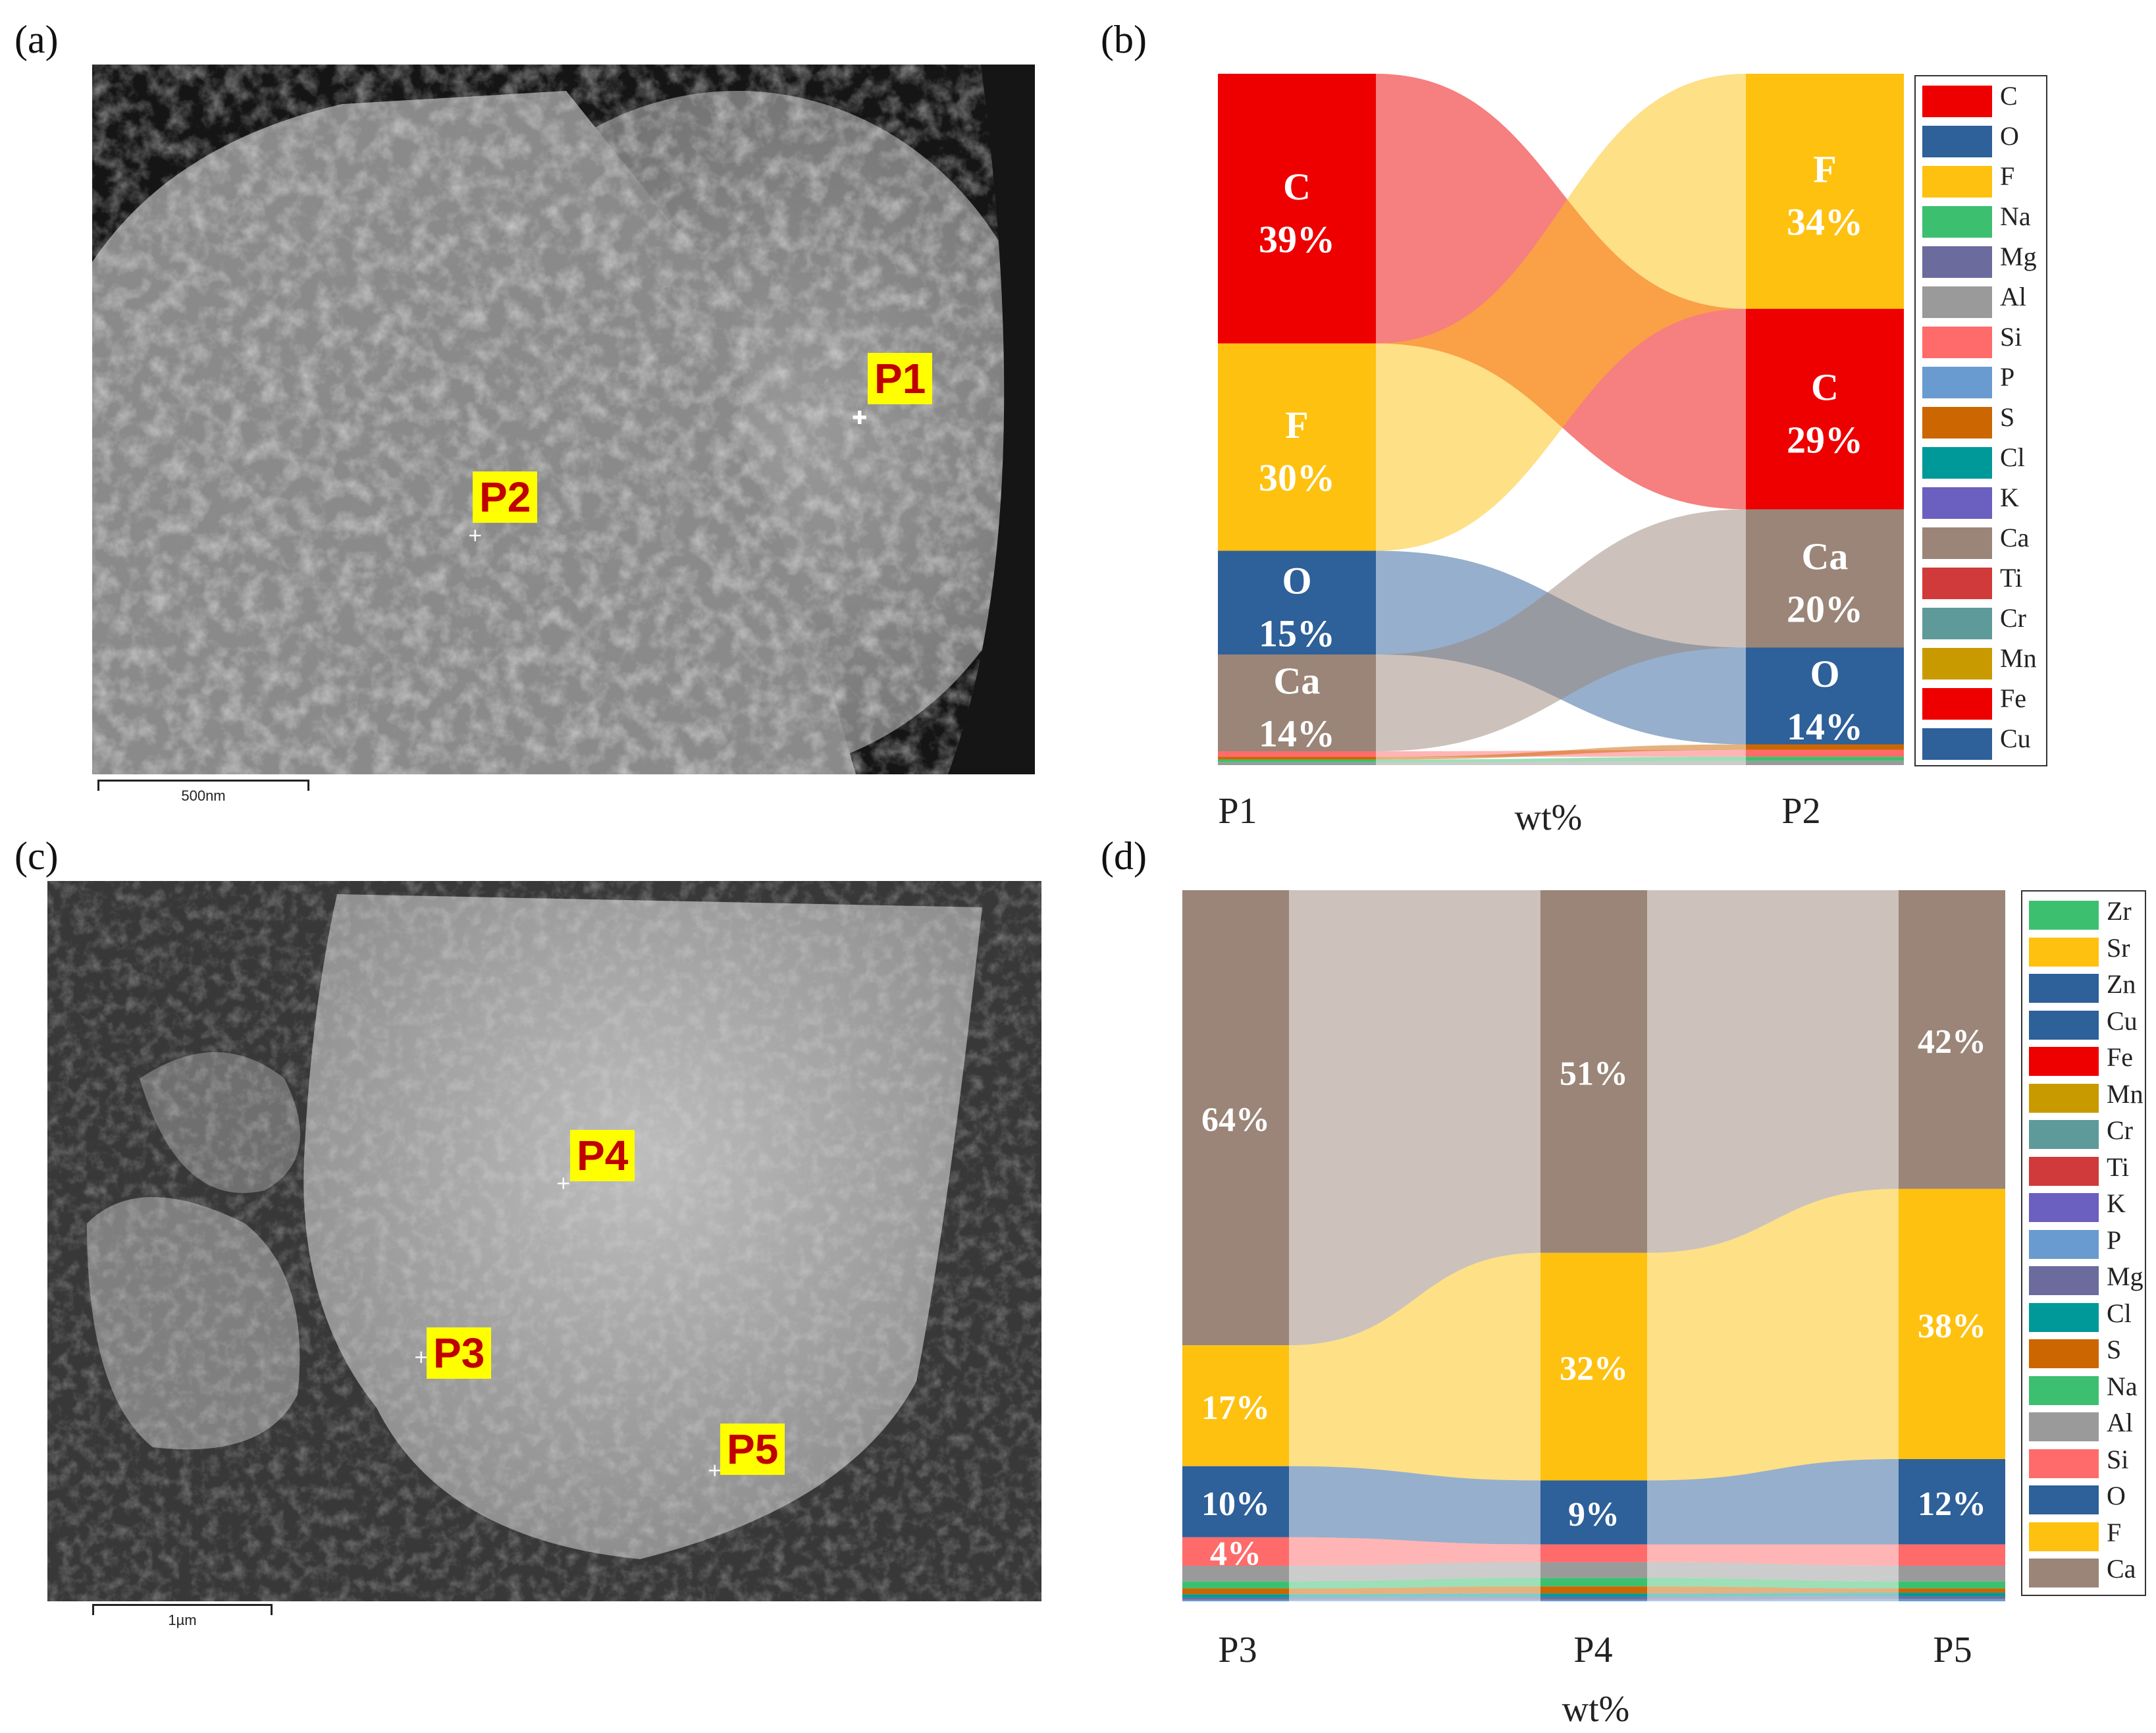  I want to click on point-marker-p5: +, so click(715, 1470).